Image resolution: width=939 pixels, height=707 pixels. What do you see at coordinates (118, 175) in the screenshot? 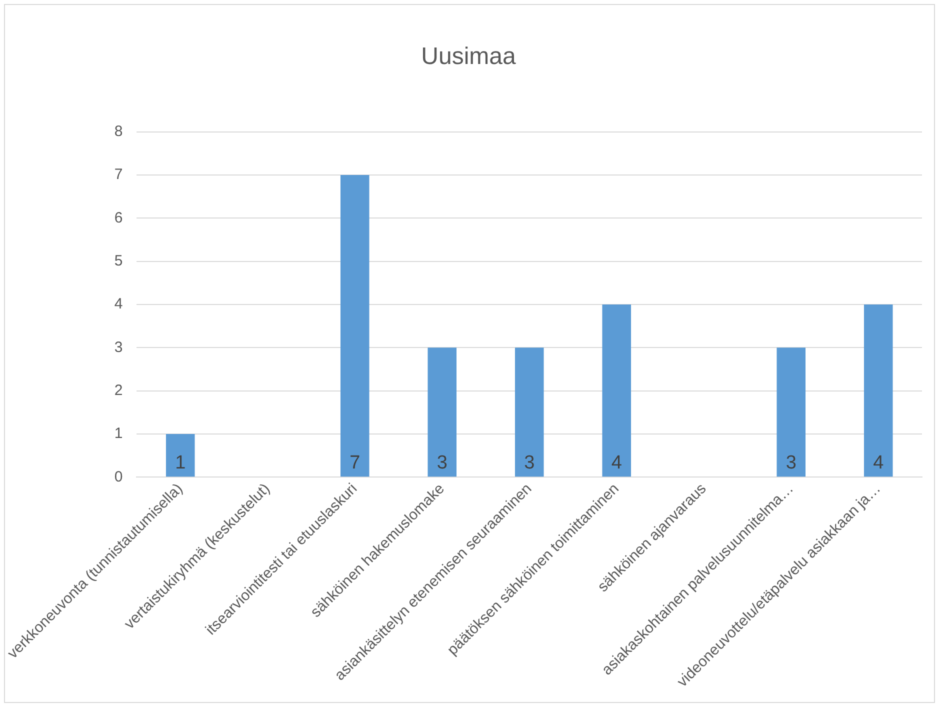
I see `y-tick-label: 7` at bounding box center [118, 175].